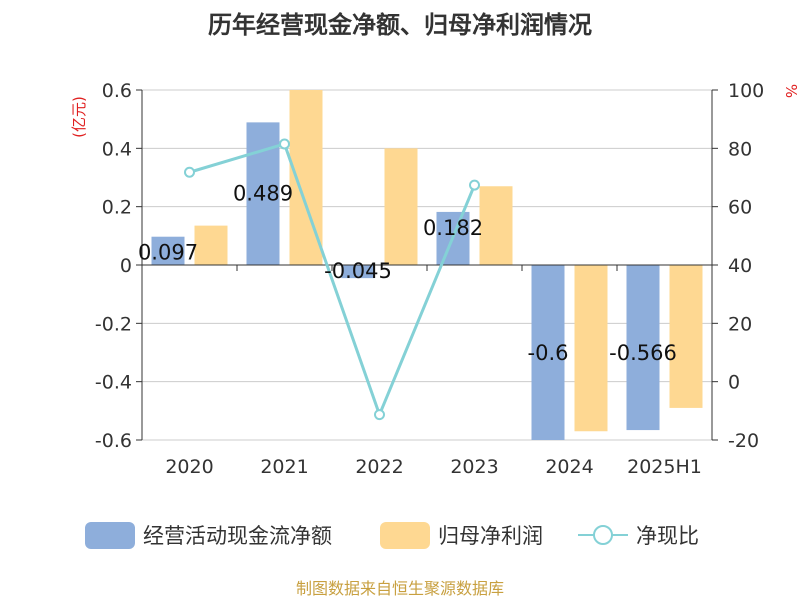  What do you see at coordinates (740, 266) in the screenshot?
I see `right-tick-label: 40` at bounding box center [740, 266].